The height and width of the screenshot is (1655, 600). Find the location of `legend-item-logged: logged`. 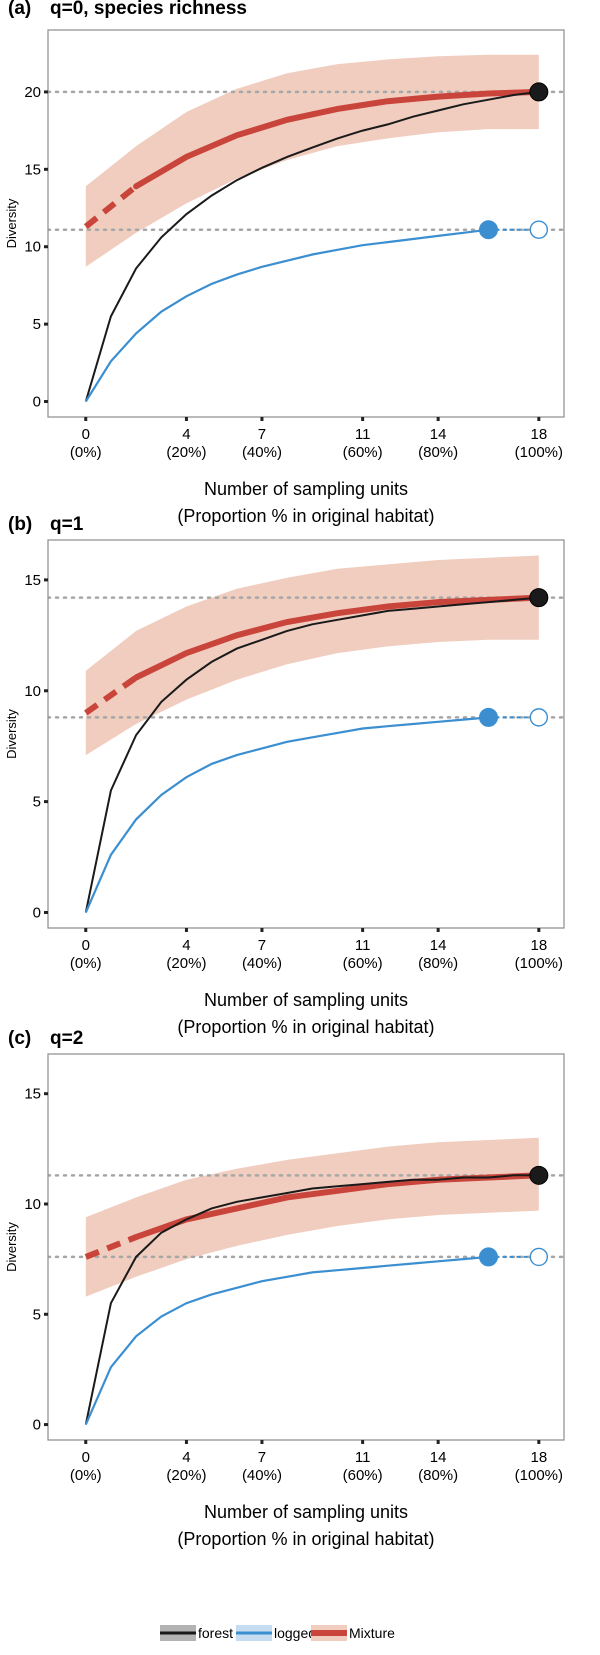

legend-item-logged: logged is located at coordinates (276, 1633).